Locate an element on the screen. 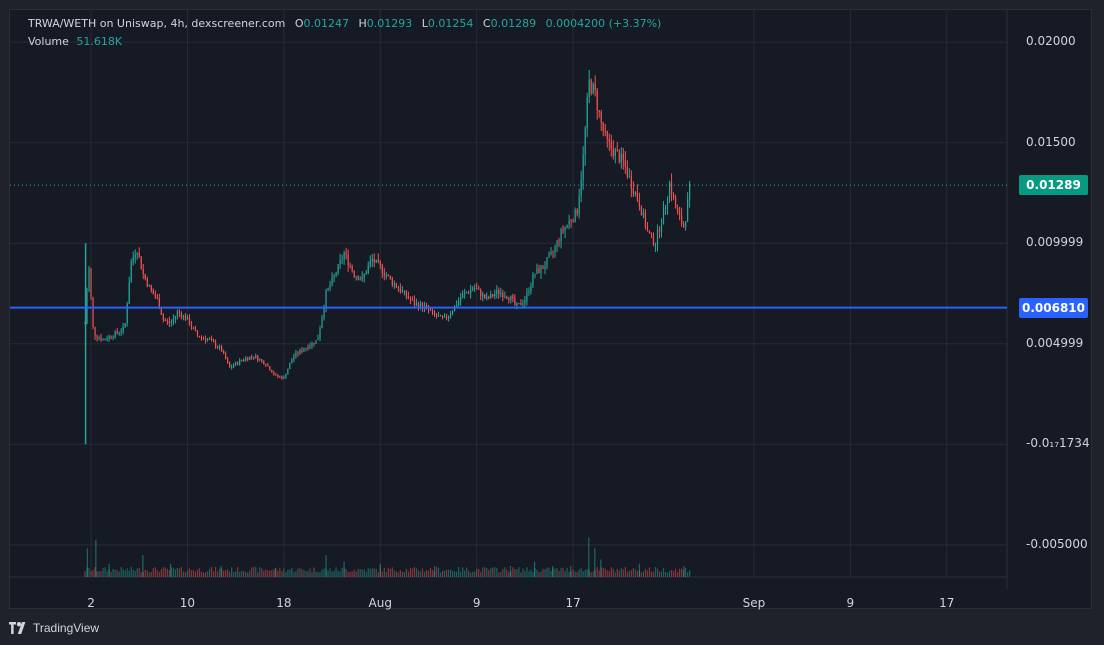 The height and width of the screenshot is (645, 1104). price-axis-tick-label: 0.004999 is located at coordinates (1055, 342).